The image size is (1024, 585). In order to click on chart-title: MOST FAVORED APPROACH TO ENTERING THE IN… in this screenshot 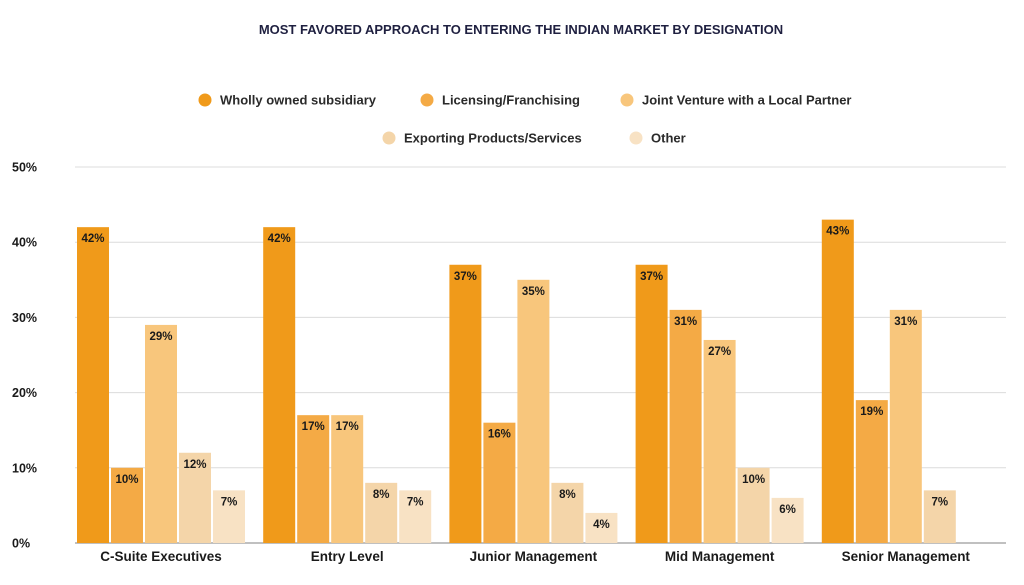, I will do `click(521, 29)`.